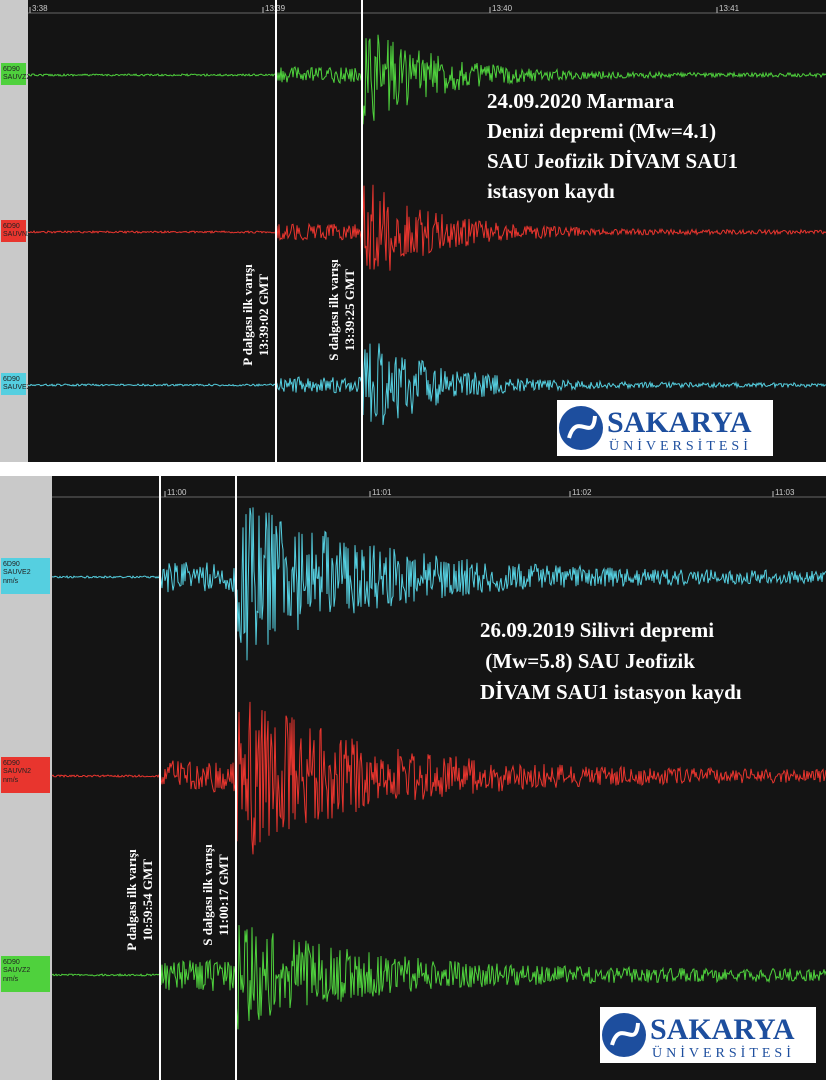 Image resolution: width=826 pixels, height=1080 pixels. Describe the element at coordinates (382, 492) in the screenshot. I see `time-tick-label: 11:01` at that location.